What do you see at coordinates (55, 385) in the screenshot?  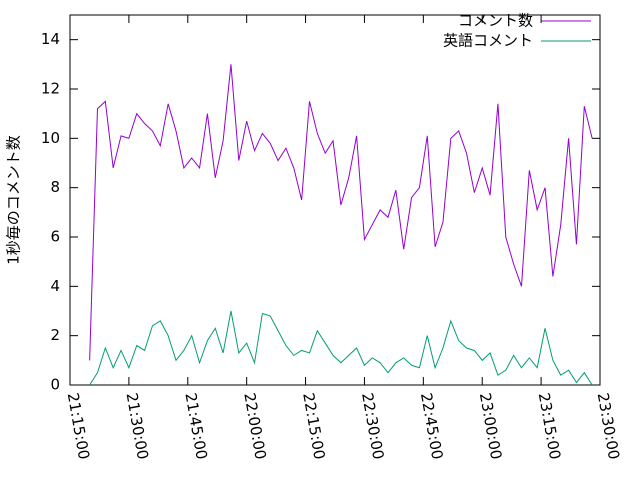 I see `y-tick-label: 0` at bounding box center [55, 385].